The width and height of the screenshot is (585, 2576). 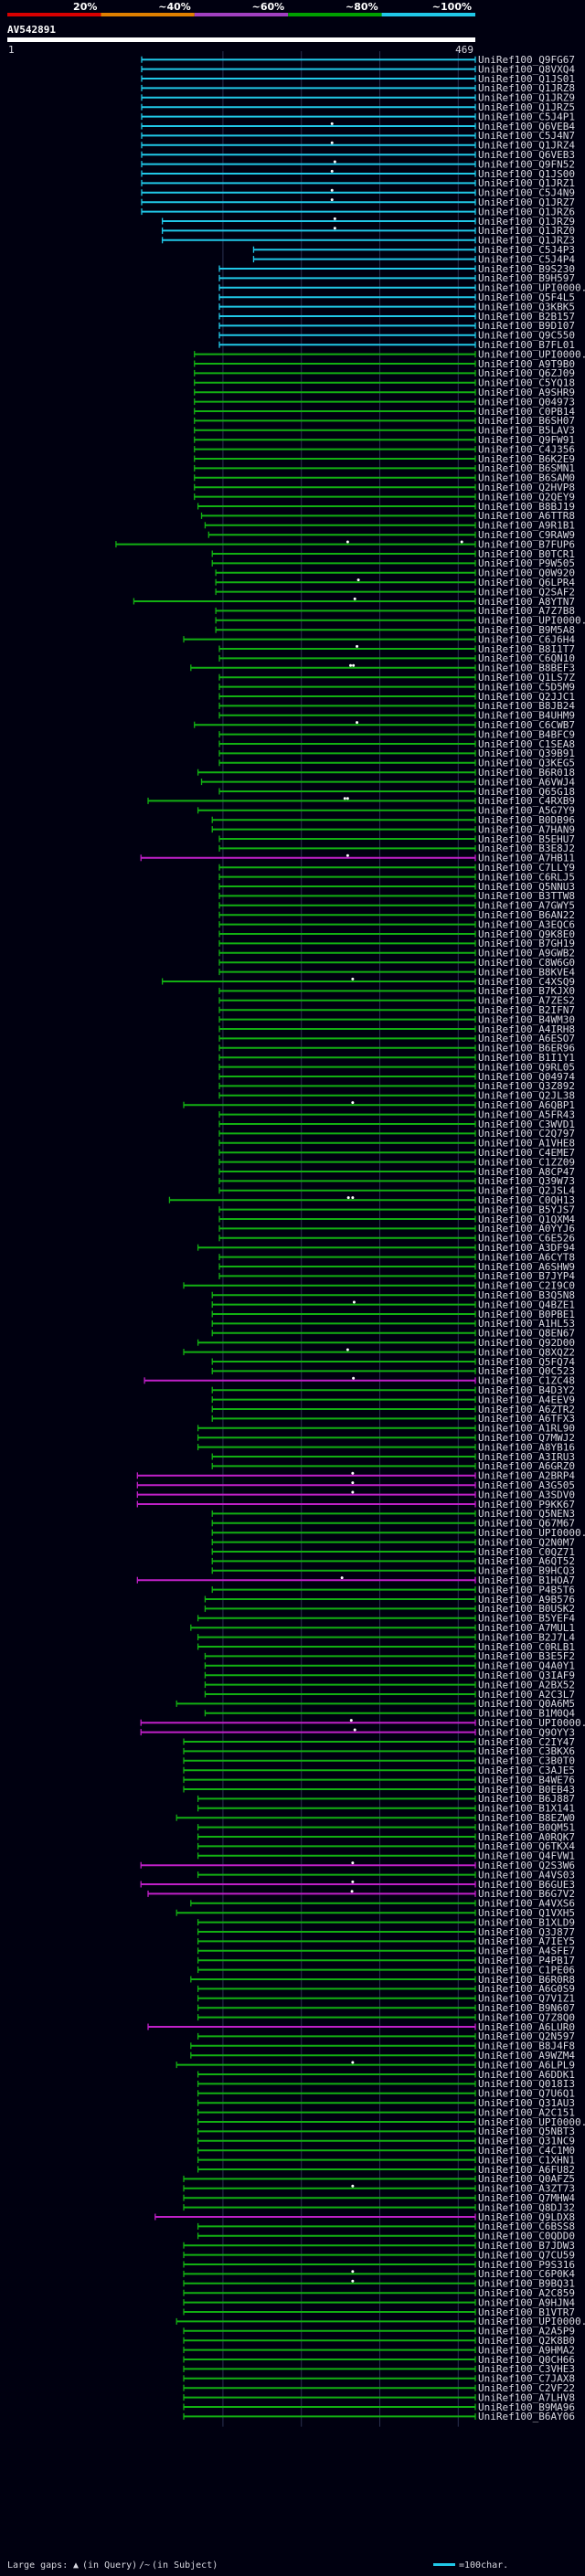 I want to click on hit-label: UniRef100_Q2N597, so click(x=527, y=2036).